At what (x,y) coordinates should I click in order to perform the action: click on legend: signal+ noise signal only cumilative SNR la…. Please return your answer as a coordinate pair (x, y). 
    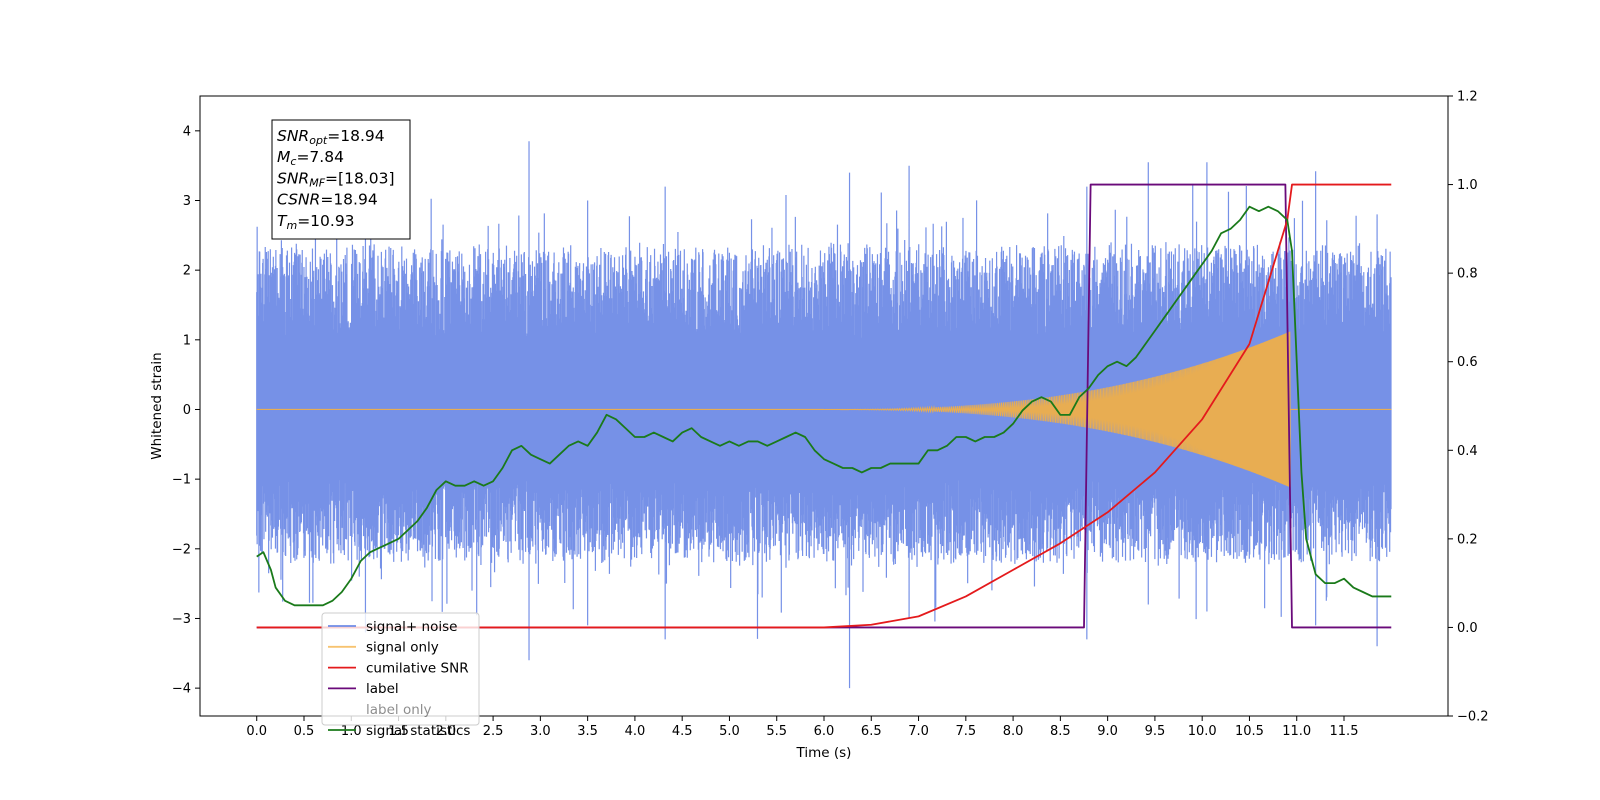
    Looking at the image, I should click on (400, 675).